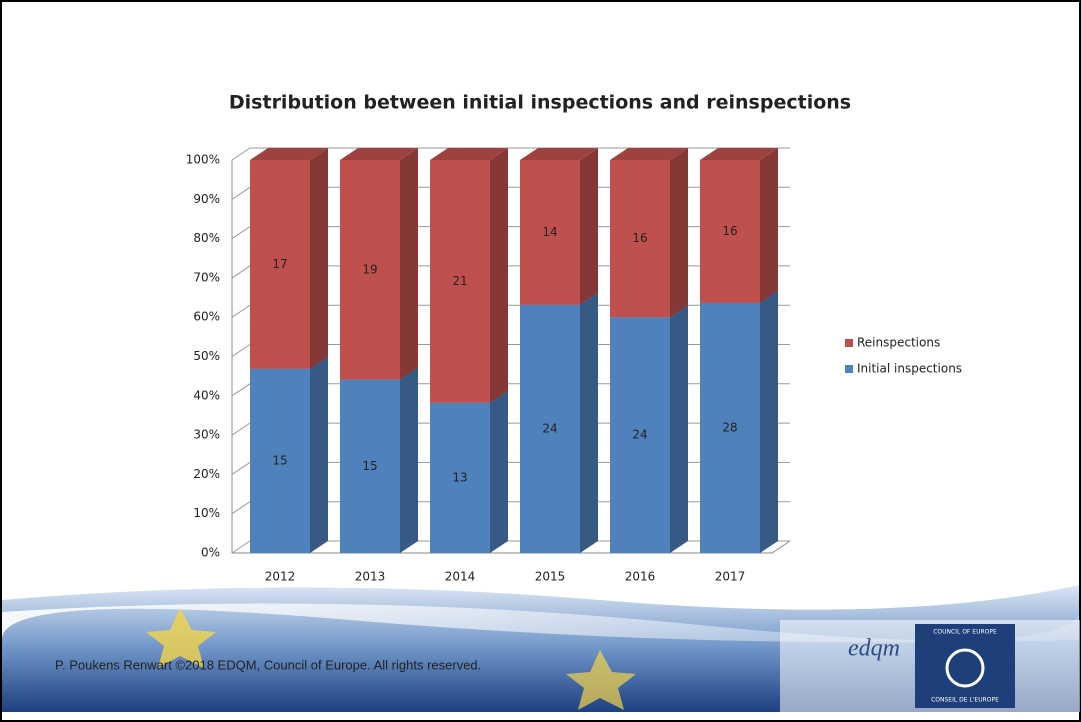  Describe the element at coordinates (206, 395) in the screenshot. I see `y-tick-label: 40%` at that location.